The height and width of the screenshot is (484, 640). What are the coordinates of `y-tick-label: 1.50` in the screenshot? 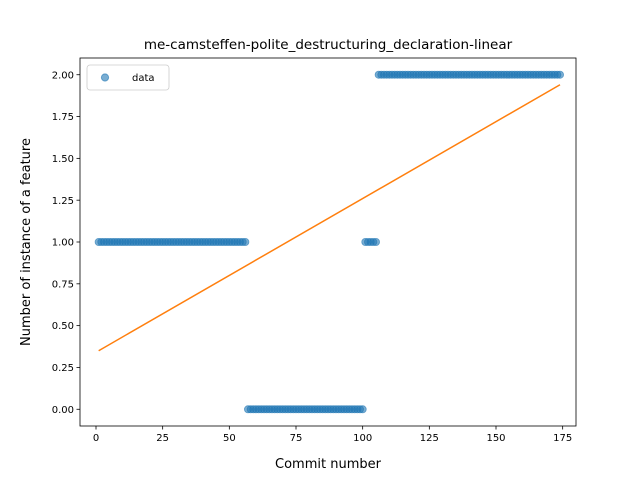 It's located at (63, 159).